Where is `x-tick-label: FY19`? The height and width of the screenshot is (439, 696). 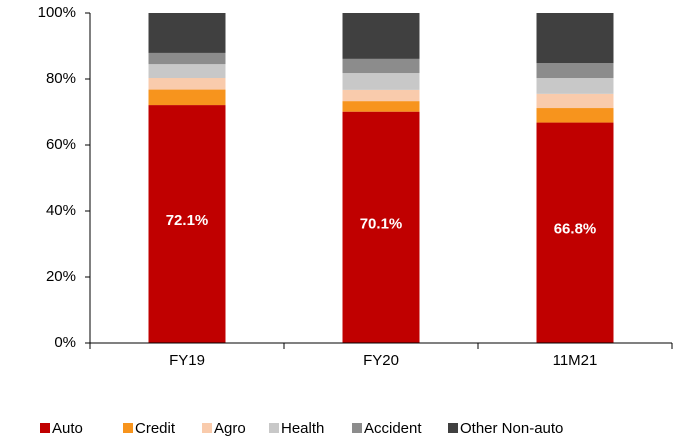
x-tick-label: FY19 is located at coordinates (187, 360).